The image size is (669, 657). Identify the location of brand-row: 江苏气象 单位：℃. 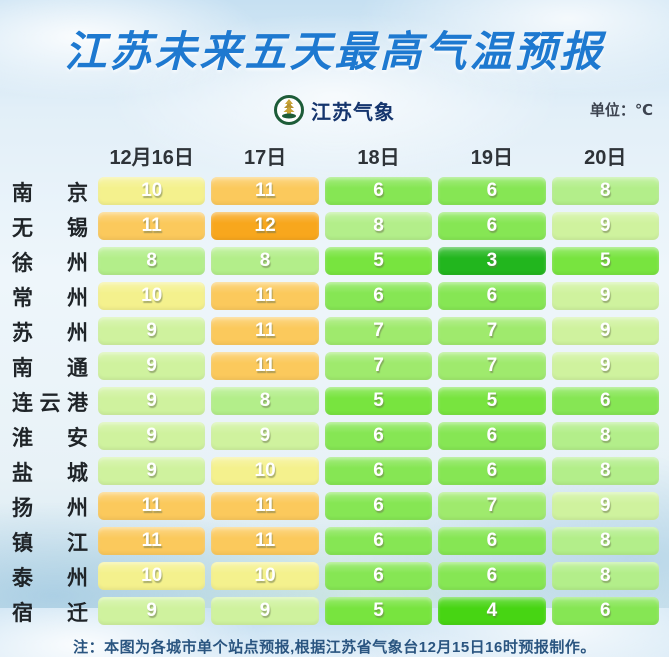
(334, 110).